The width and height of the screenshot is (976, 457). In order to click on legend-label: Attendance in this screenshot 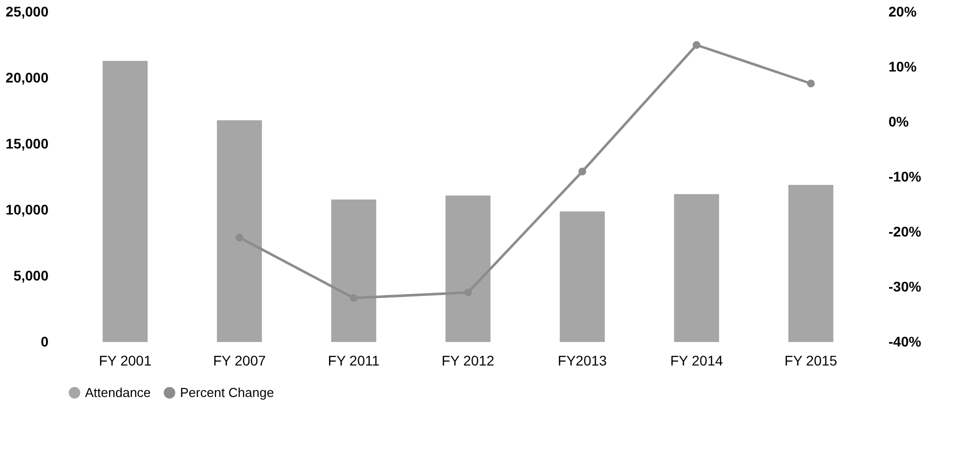, I will do `click(118, 392)`.